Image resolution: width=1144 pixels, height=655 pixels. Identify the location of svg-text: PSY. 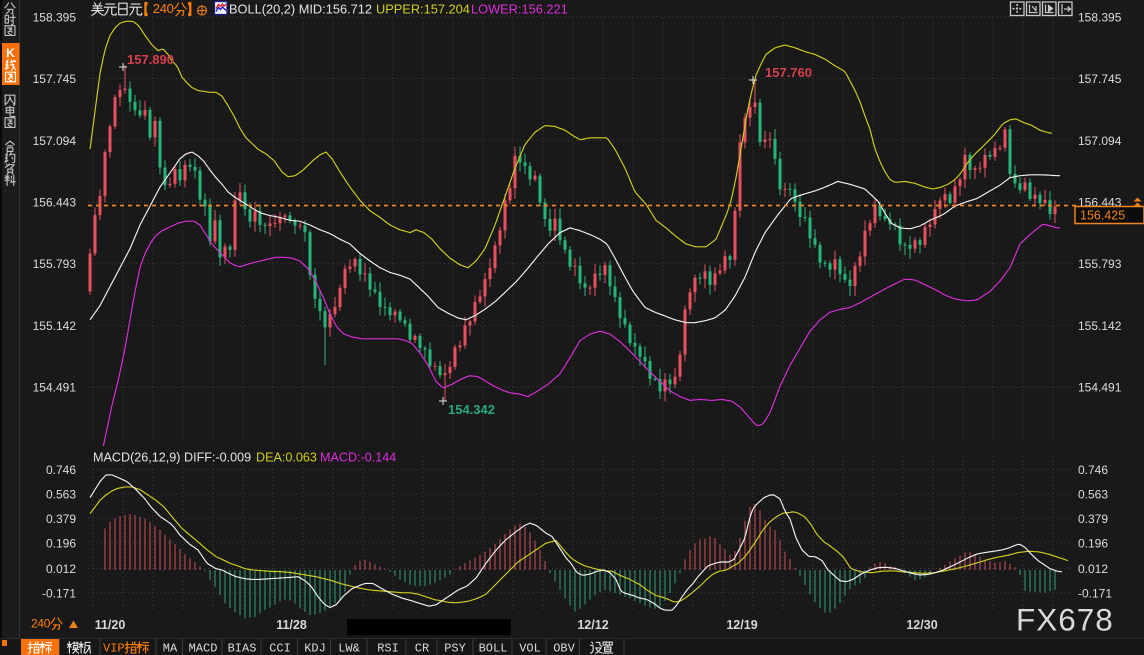
(455, 648).